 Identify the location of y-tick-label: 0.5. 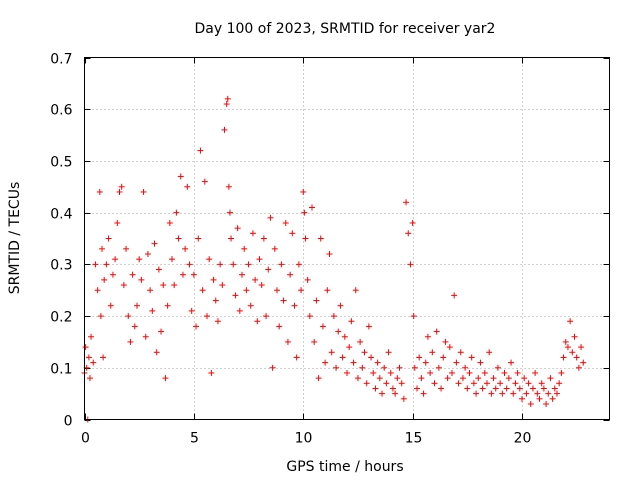
(61, 163).